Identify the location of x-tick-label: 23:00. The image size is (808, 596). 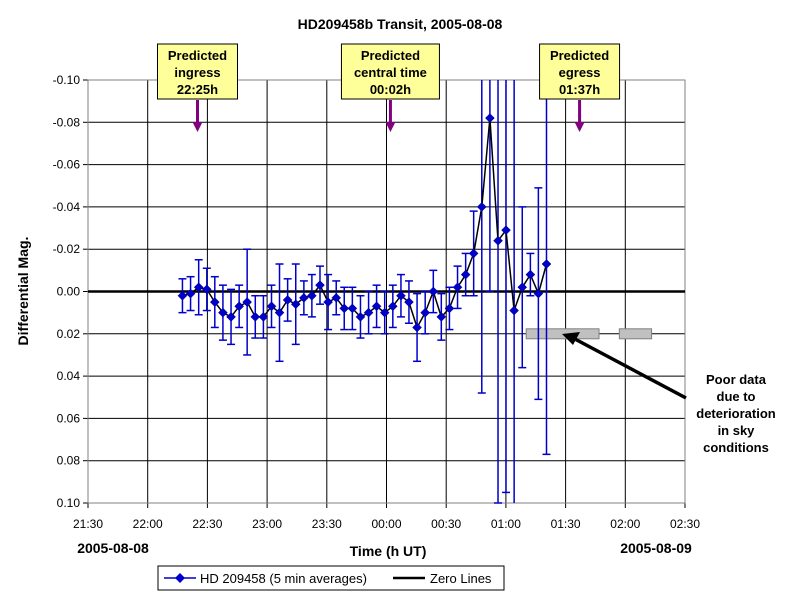
(267, 524).